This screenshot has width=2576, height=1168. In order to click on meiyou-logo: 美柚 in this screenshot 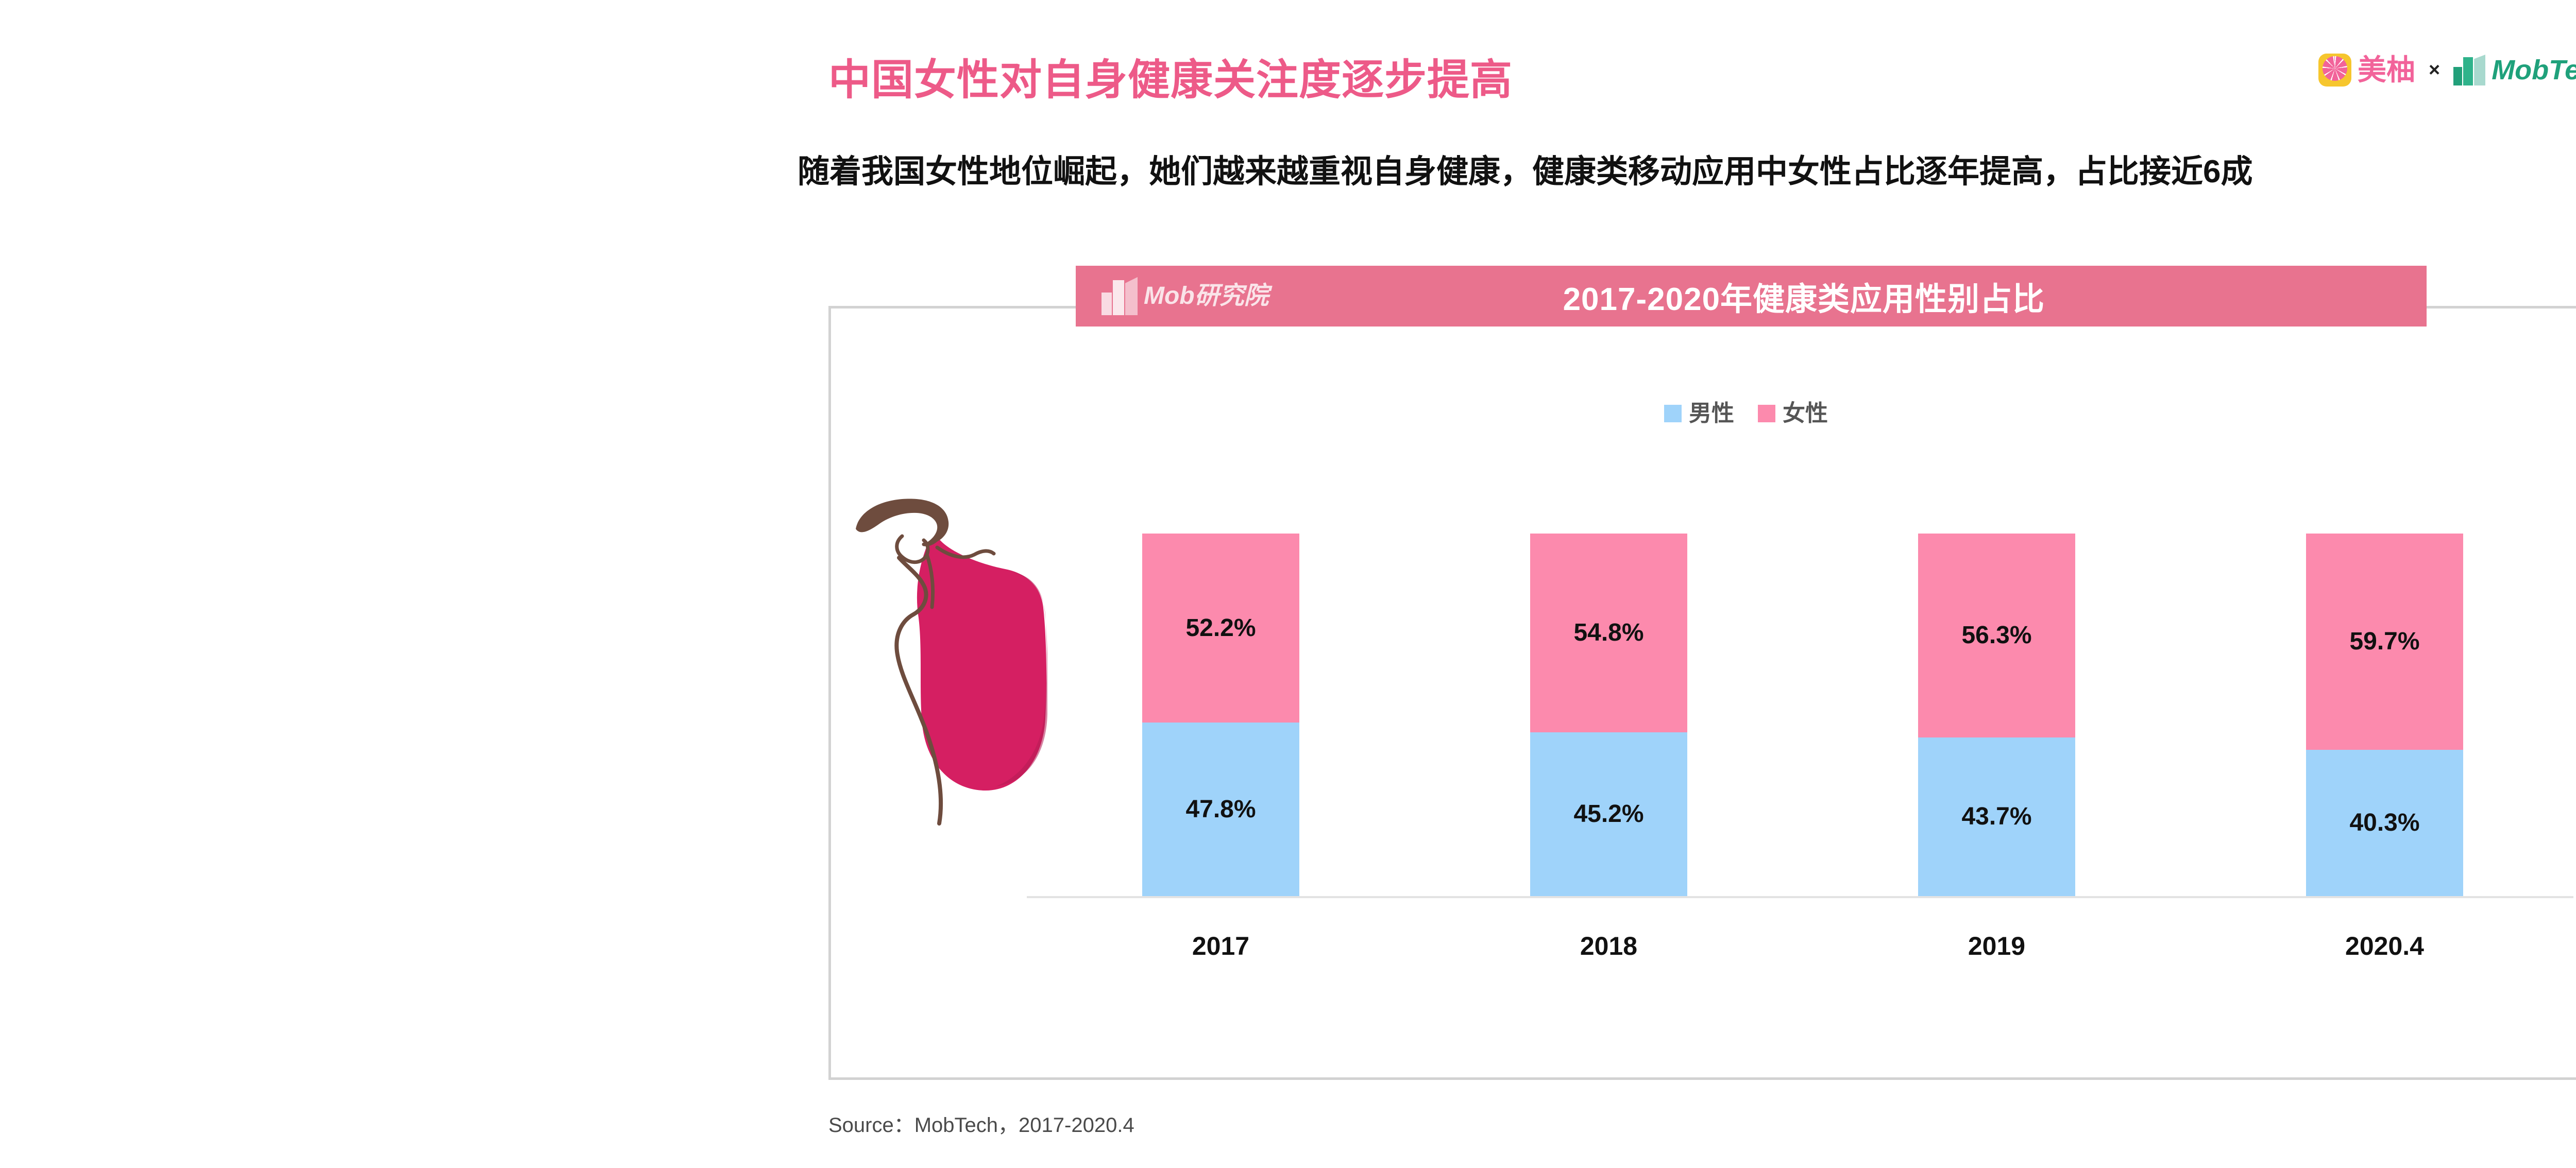, I will do `click(2366, 70)`.